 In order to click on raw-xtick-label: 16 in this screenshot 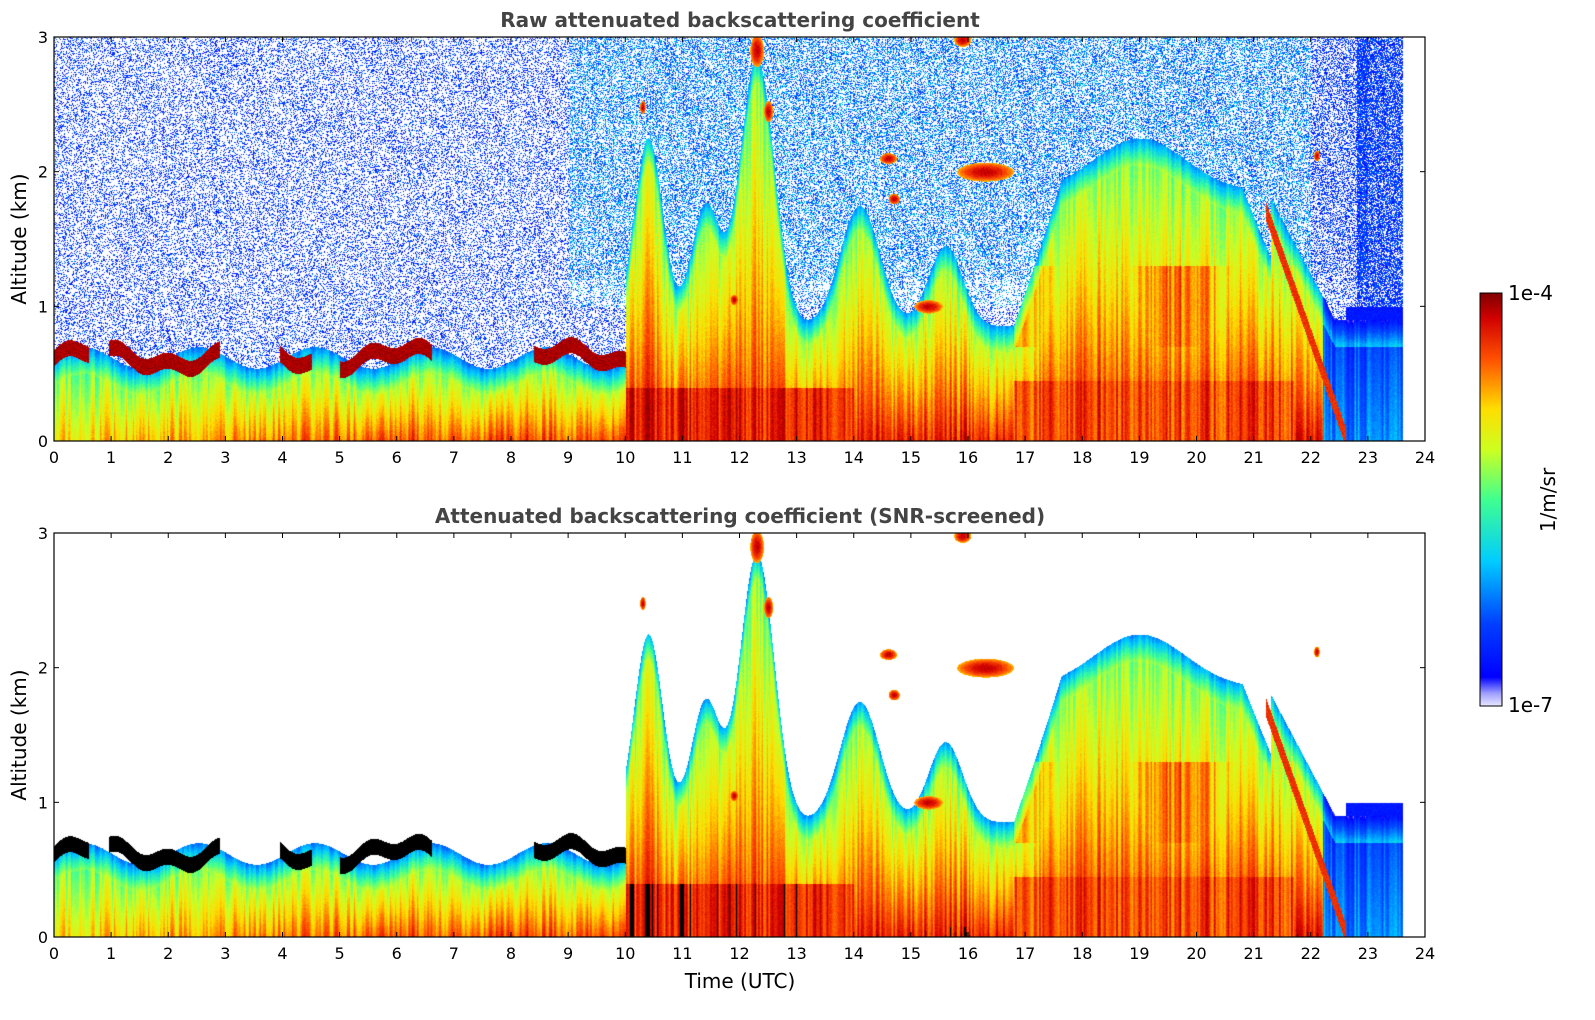, I will do `click(968, 457)`.